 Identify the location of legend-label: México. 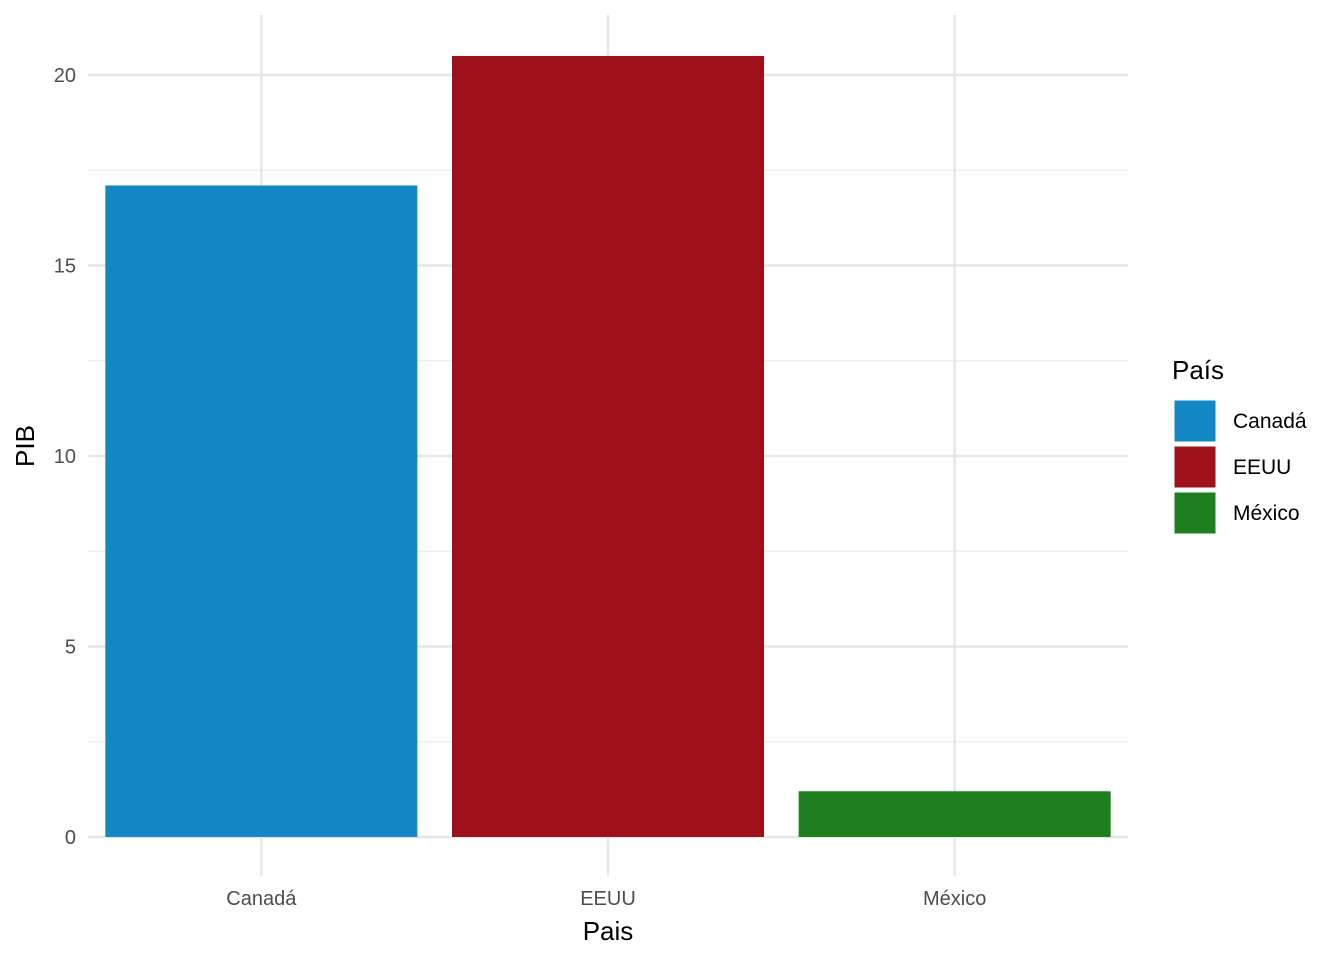
(1266, 513).